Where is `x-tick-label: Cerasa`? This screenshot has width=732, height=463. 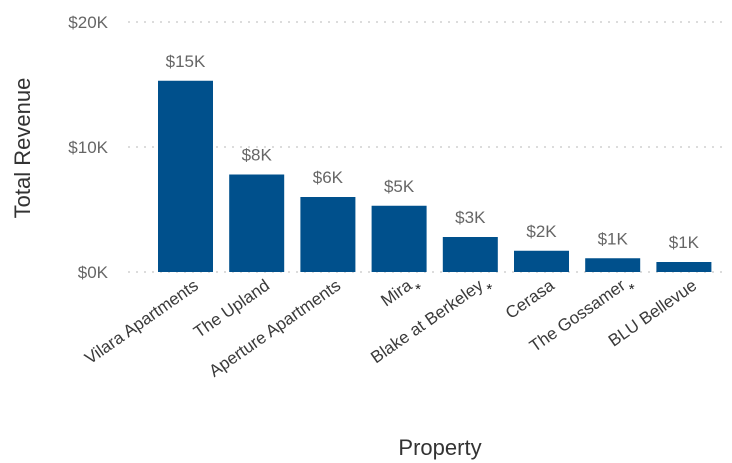
x-tick-label: Cerasa is located at coordinates (530, 298).